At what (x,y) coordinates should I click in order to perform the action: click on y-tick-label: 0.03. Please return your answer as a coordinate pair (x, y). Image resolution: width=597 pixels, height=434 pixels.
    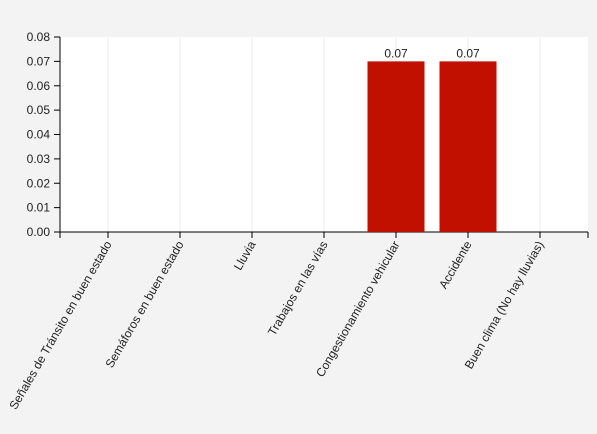
    Looking at the image, I should click on (39, 159).